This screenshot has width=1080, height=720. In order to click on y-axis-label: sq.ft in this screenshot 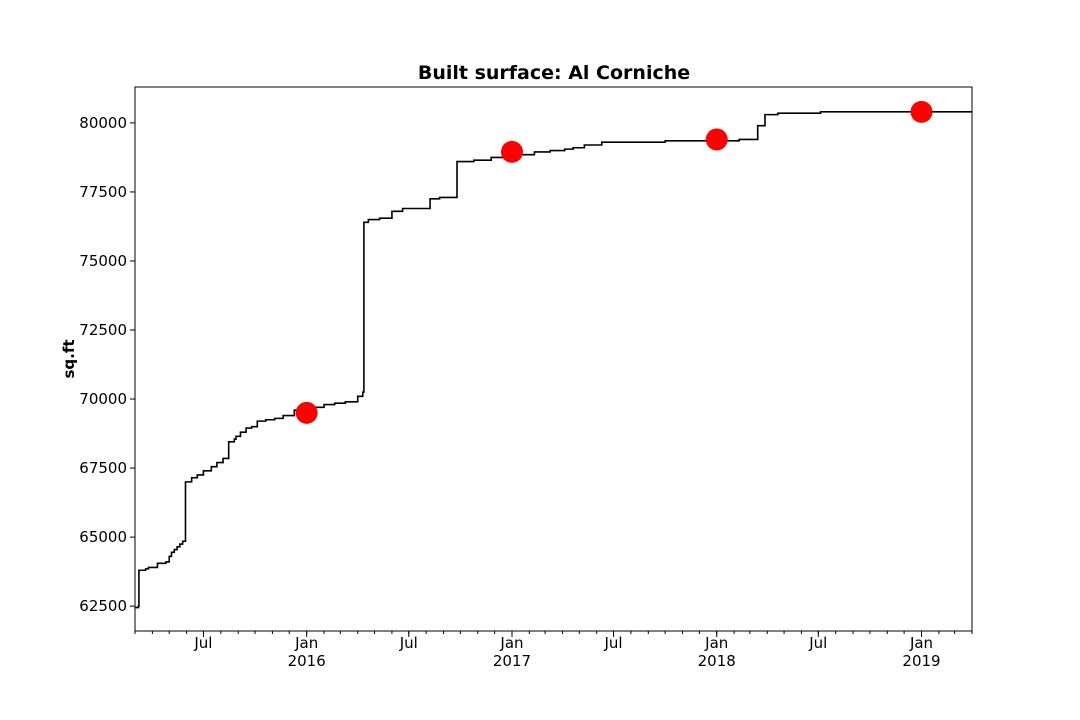, I will do `click(69, 358)`.